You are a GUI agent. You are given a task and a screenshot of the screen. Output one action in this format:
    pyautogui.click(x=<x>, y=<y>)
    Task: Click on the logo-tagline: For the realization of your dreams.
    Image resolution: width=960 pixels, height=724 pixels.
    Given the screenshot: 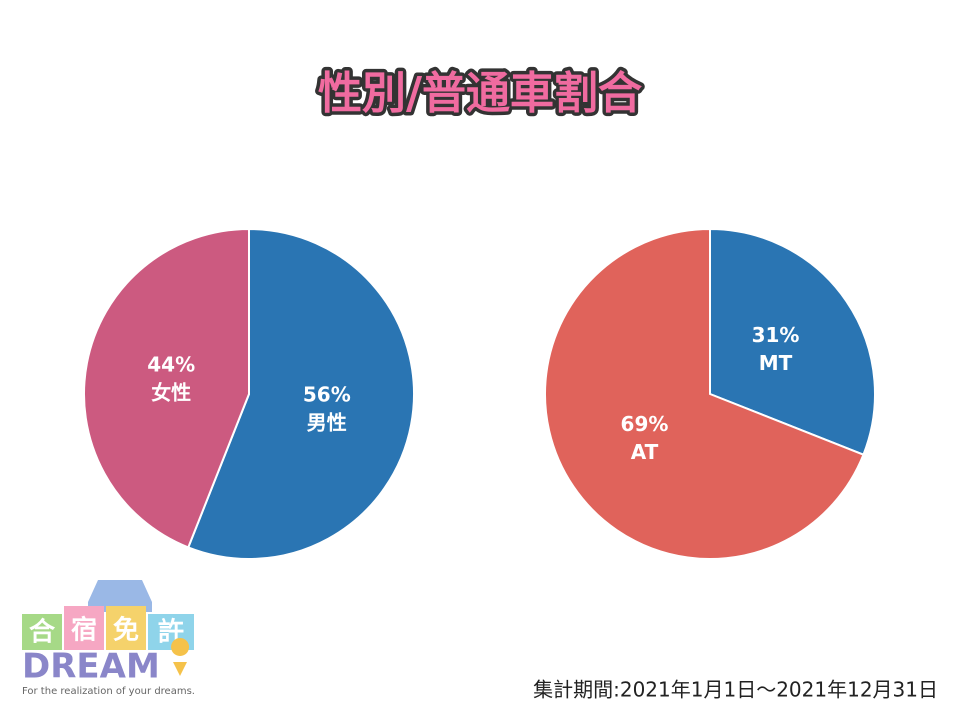 What is the action you would take?
    pyautogui.click(x=108, y=691)
    